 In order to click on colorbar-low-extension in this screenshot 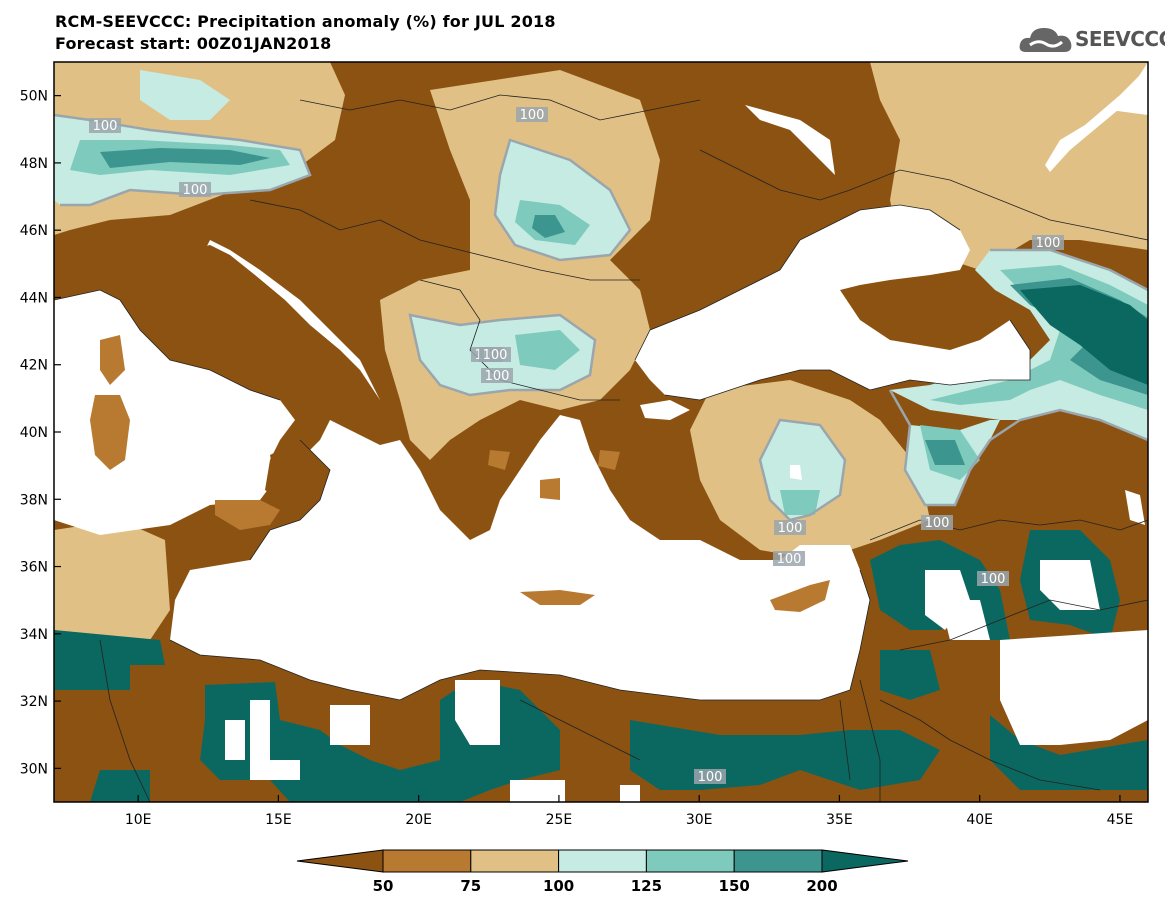, I will do `click(340, 861)`.